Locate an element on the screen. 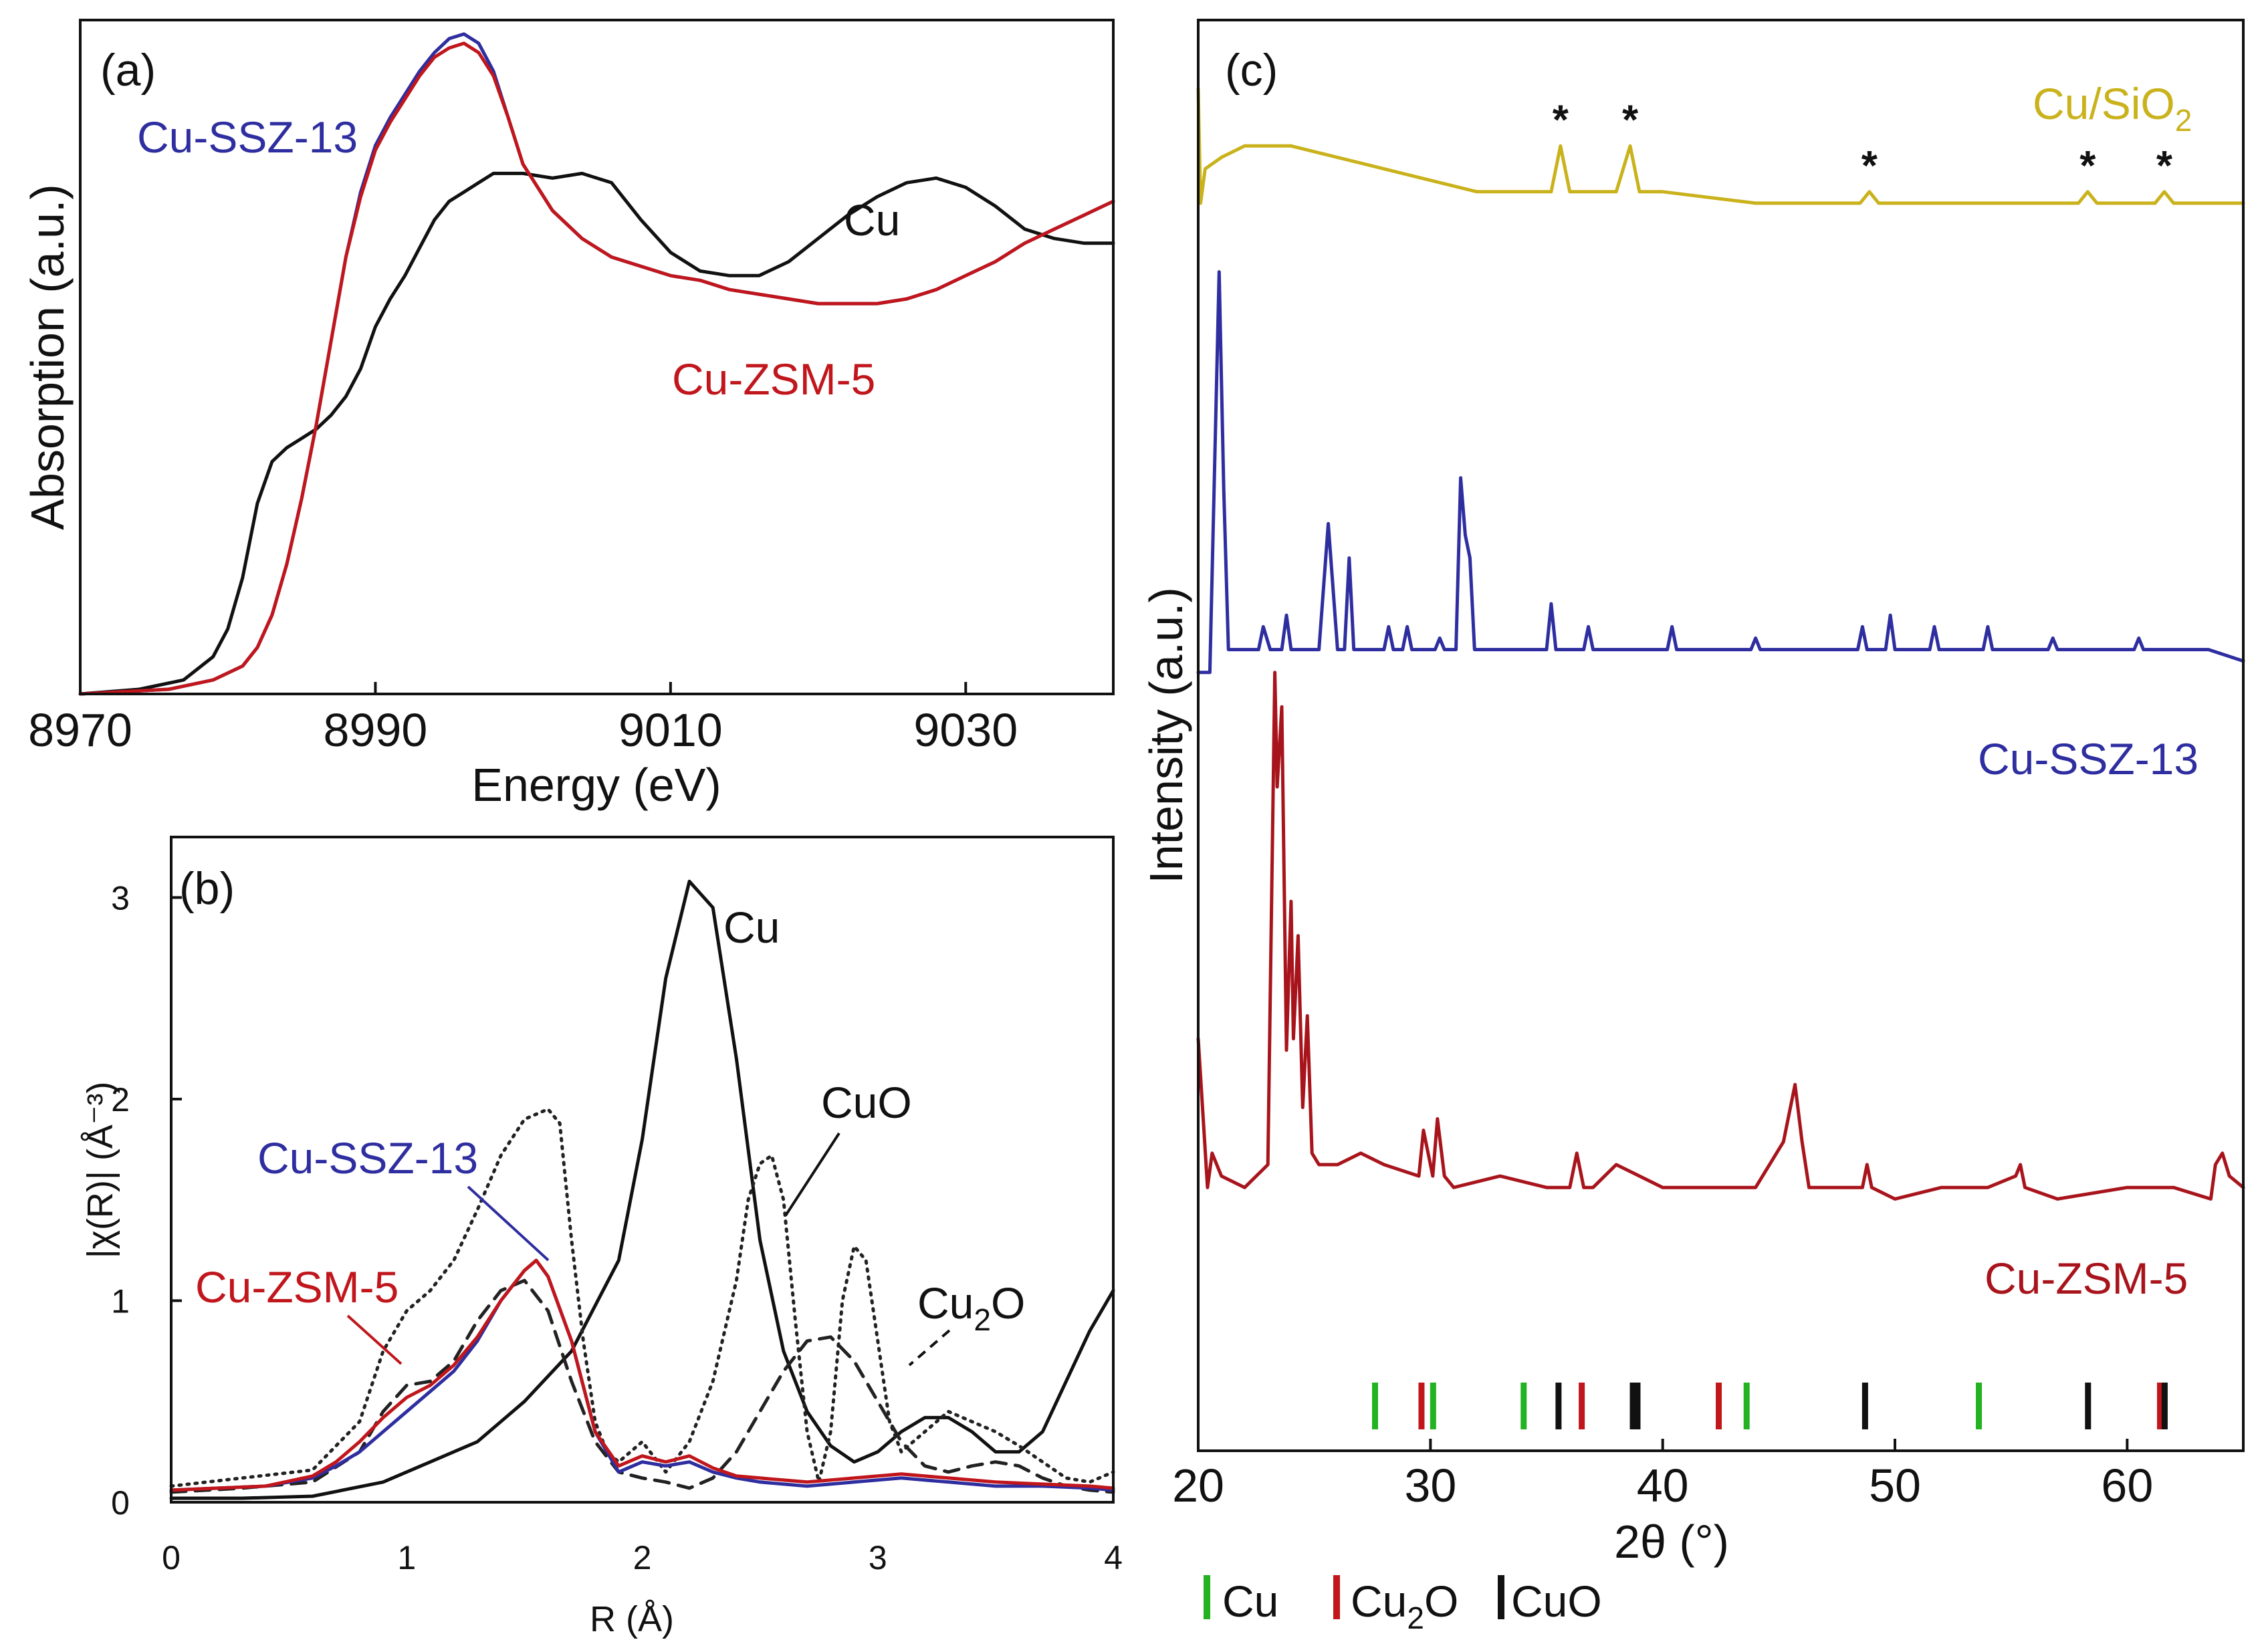 The image size is (2258, 1652). panel-a-x-tick-label: 8990 is located at coordinates (376, 730).